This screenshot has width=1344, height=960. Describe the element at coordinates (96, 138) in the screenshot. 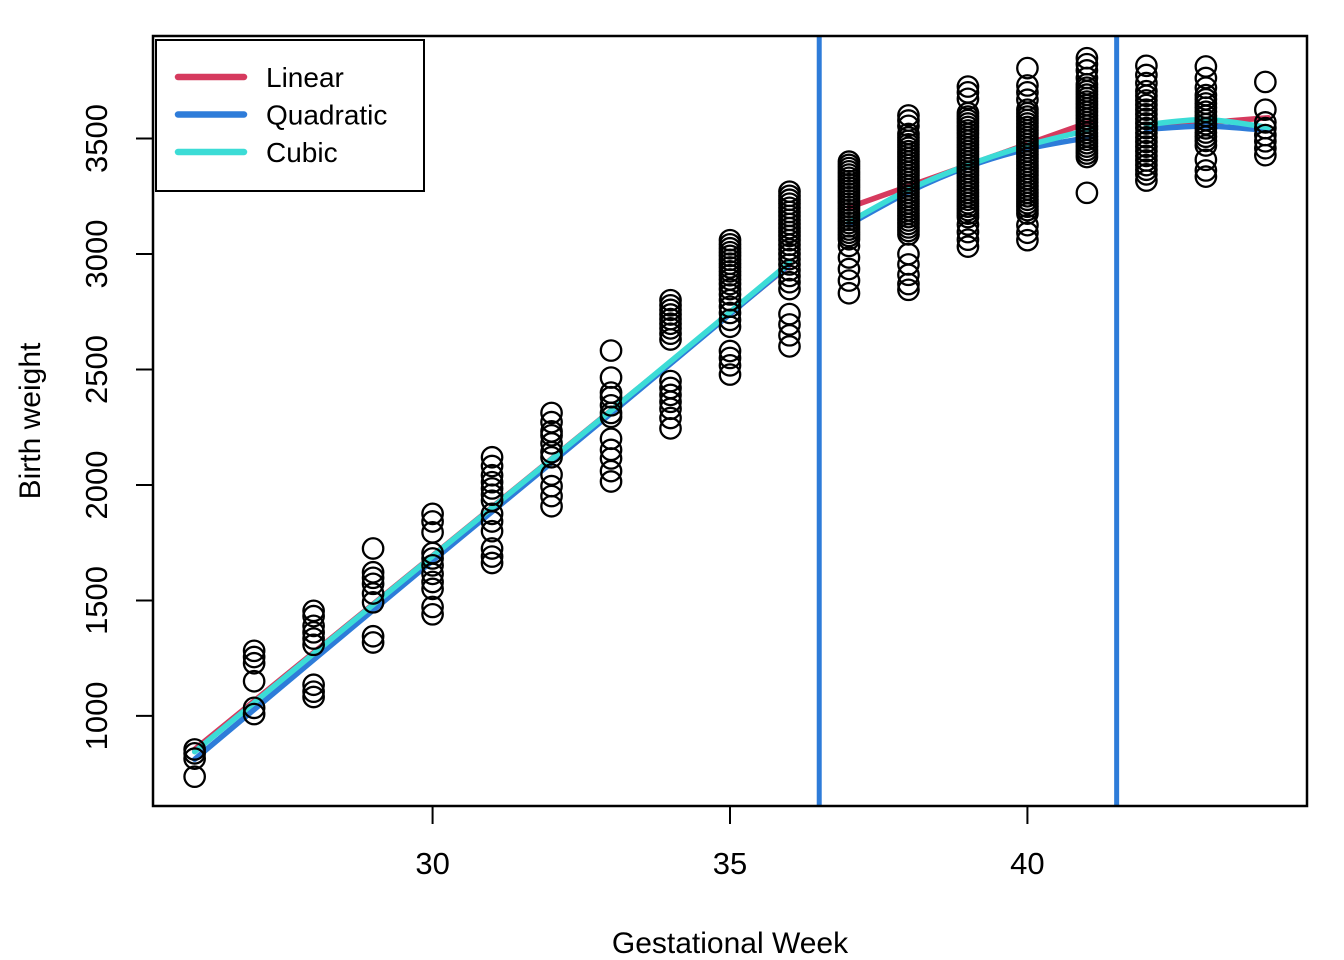

I see `y-tick-label: 3500` at that location.